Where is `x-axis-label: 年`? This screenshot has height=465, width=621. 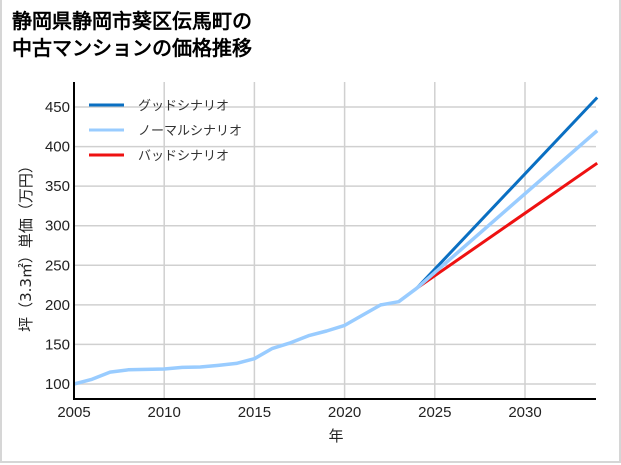
x-axis-label: 年 is located at coordinates (335, 436).